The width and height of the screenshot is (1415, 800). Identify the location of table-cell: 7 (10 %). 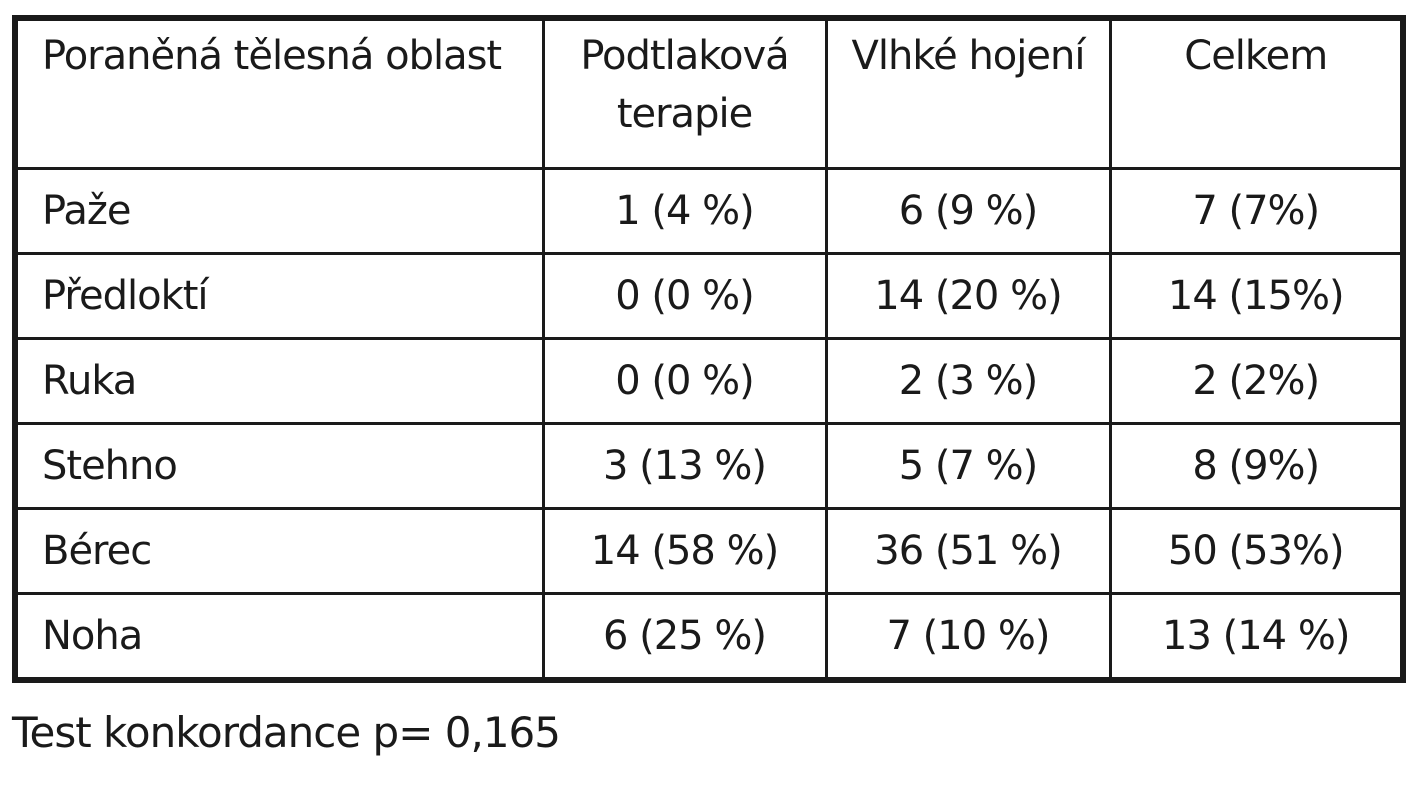
(968, 637).